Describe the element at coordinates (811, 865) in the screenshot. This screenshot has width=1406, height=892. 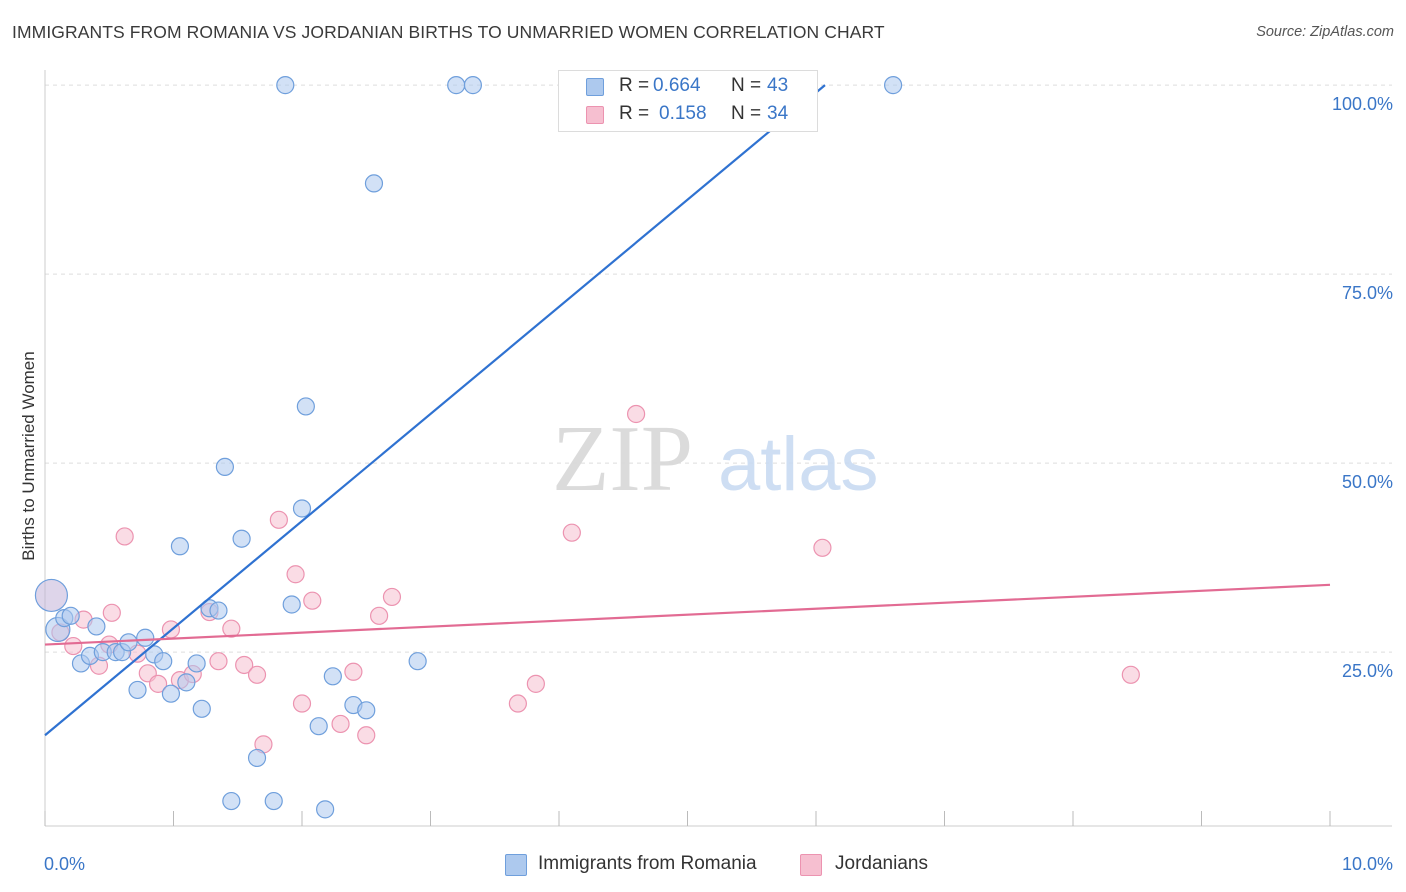
I see `legend-swatch-jordanians` at that location.